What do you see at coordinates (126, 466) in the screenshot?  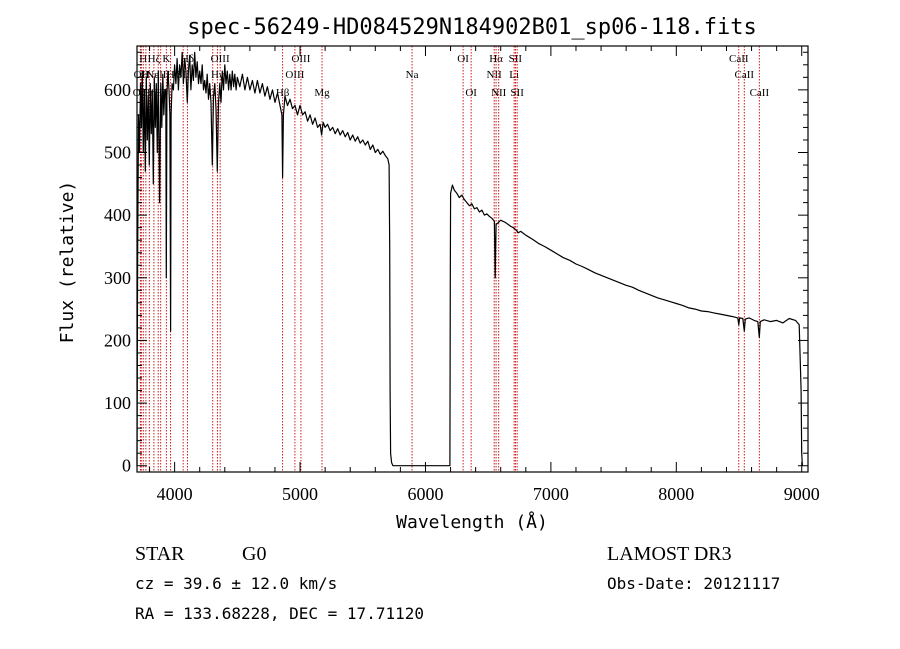 I see `y-tick-label-0: 0` at bounding box center [126, 466].